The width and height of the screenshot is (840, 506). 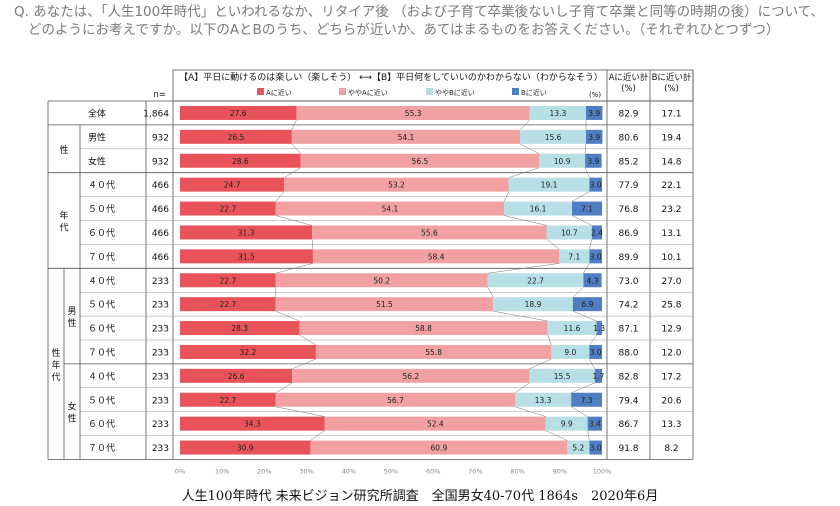 I want to click on bar-value: 54.1, so click(x=390, y=209).